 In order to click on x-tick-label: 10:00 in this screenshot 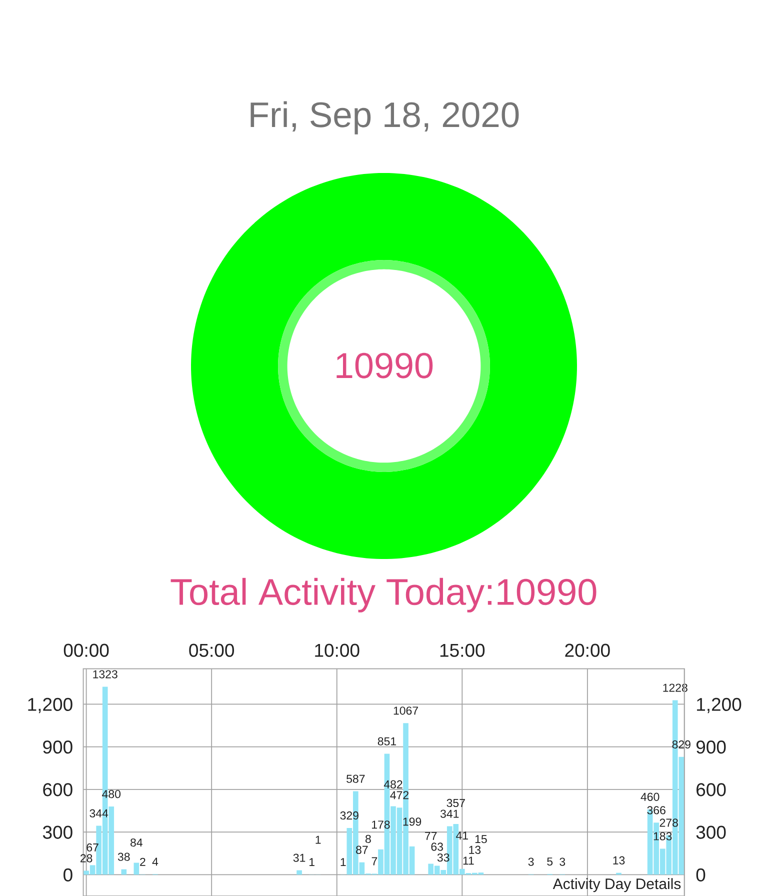, I will do `click(337, 650)`.